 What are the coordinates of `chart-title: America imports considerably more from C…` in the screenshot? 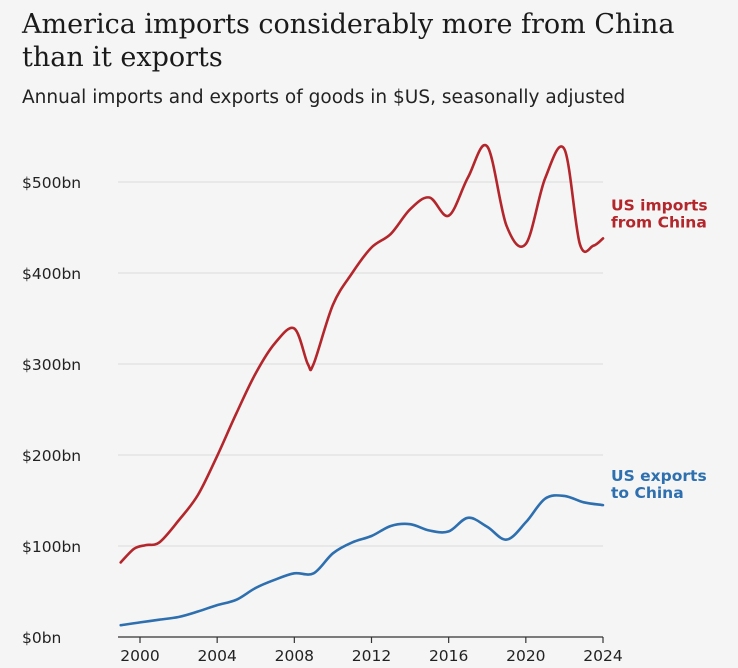 It's located at (348, 41).